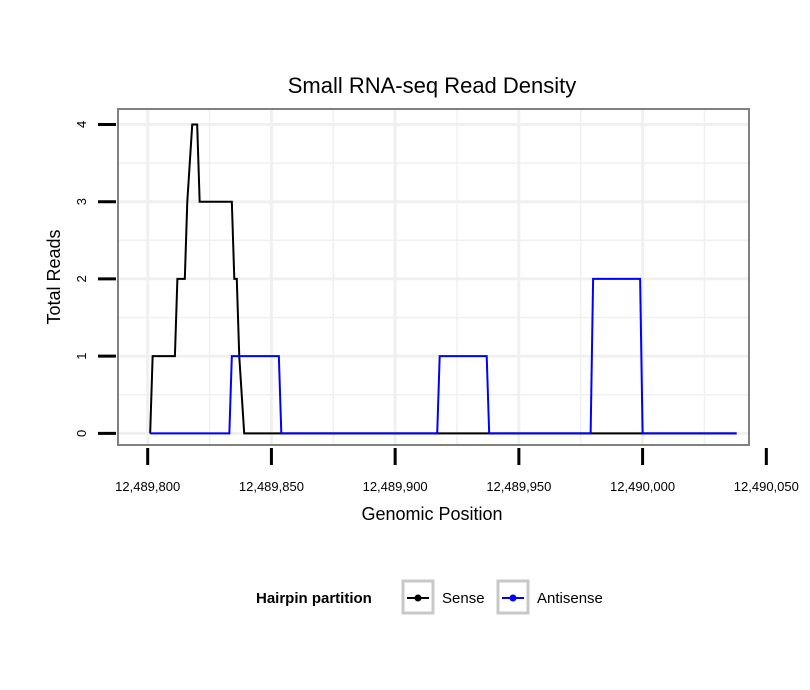  I want to click on y-axis: 0 1 2 3 4, so click(95, 279).